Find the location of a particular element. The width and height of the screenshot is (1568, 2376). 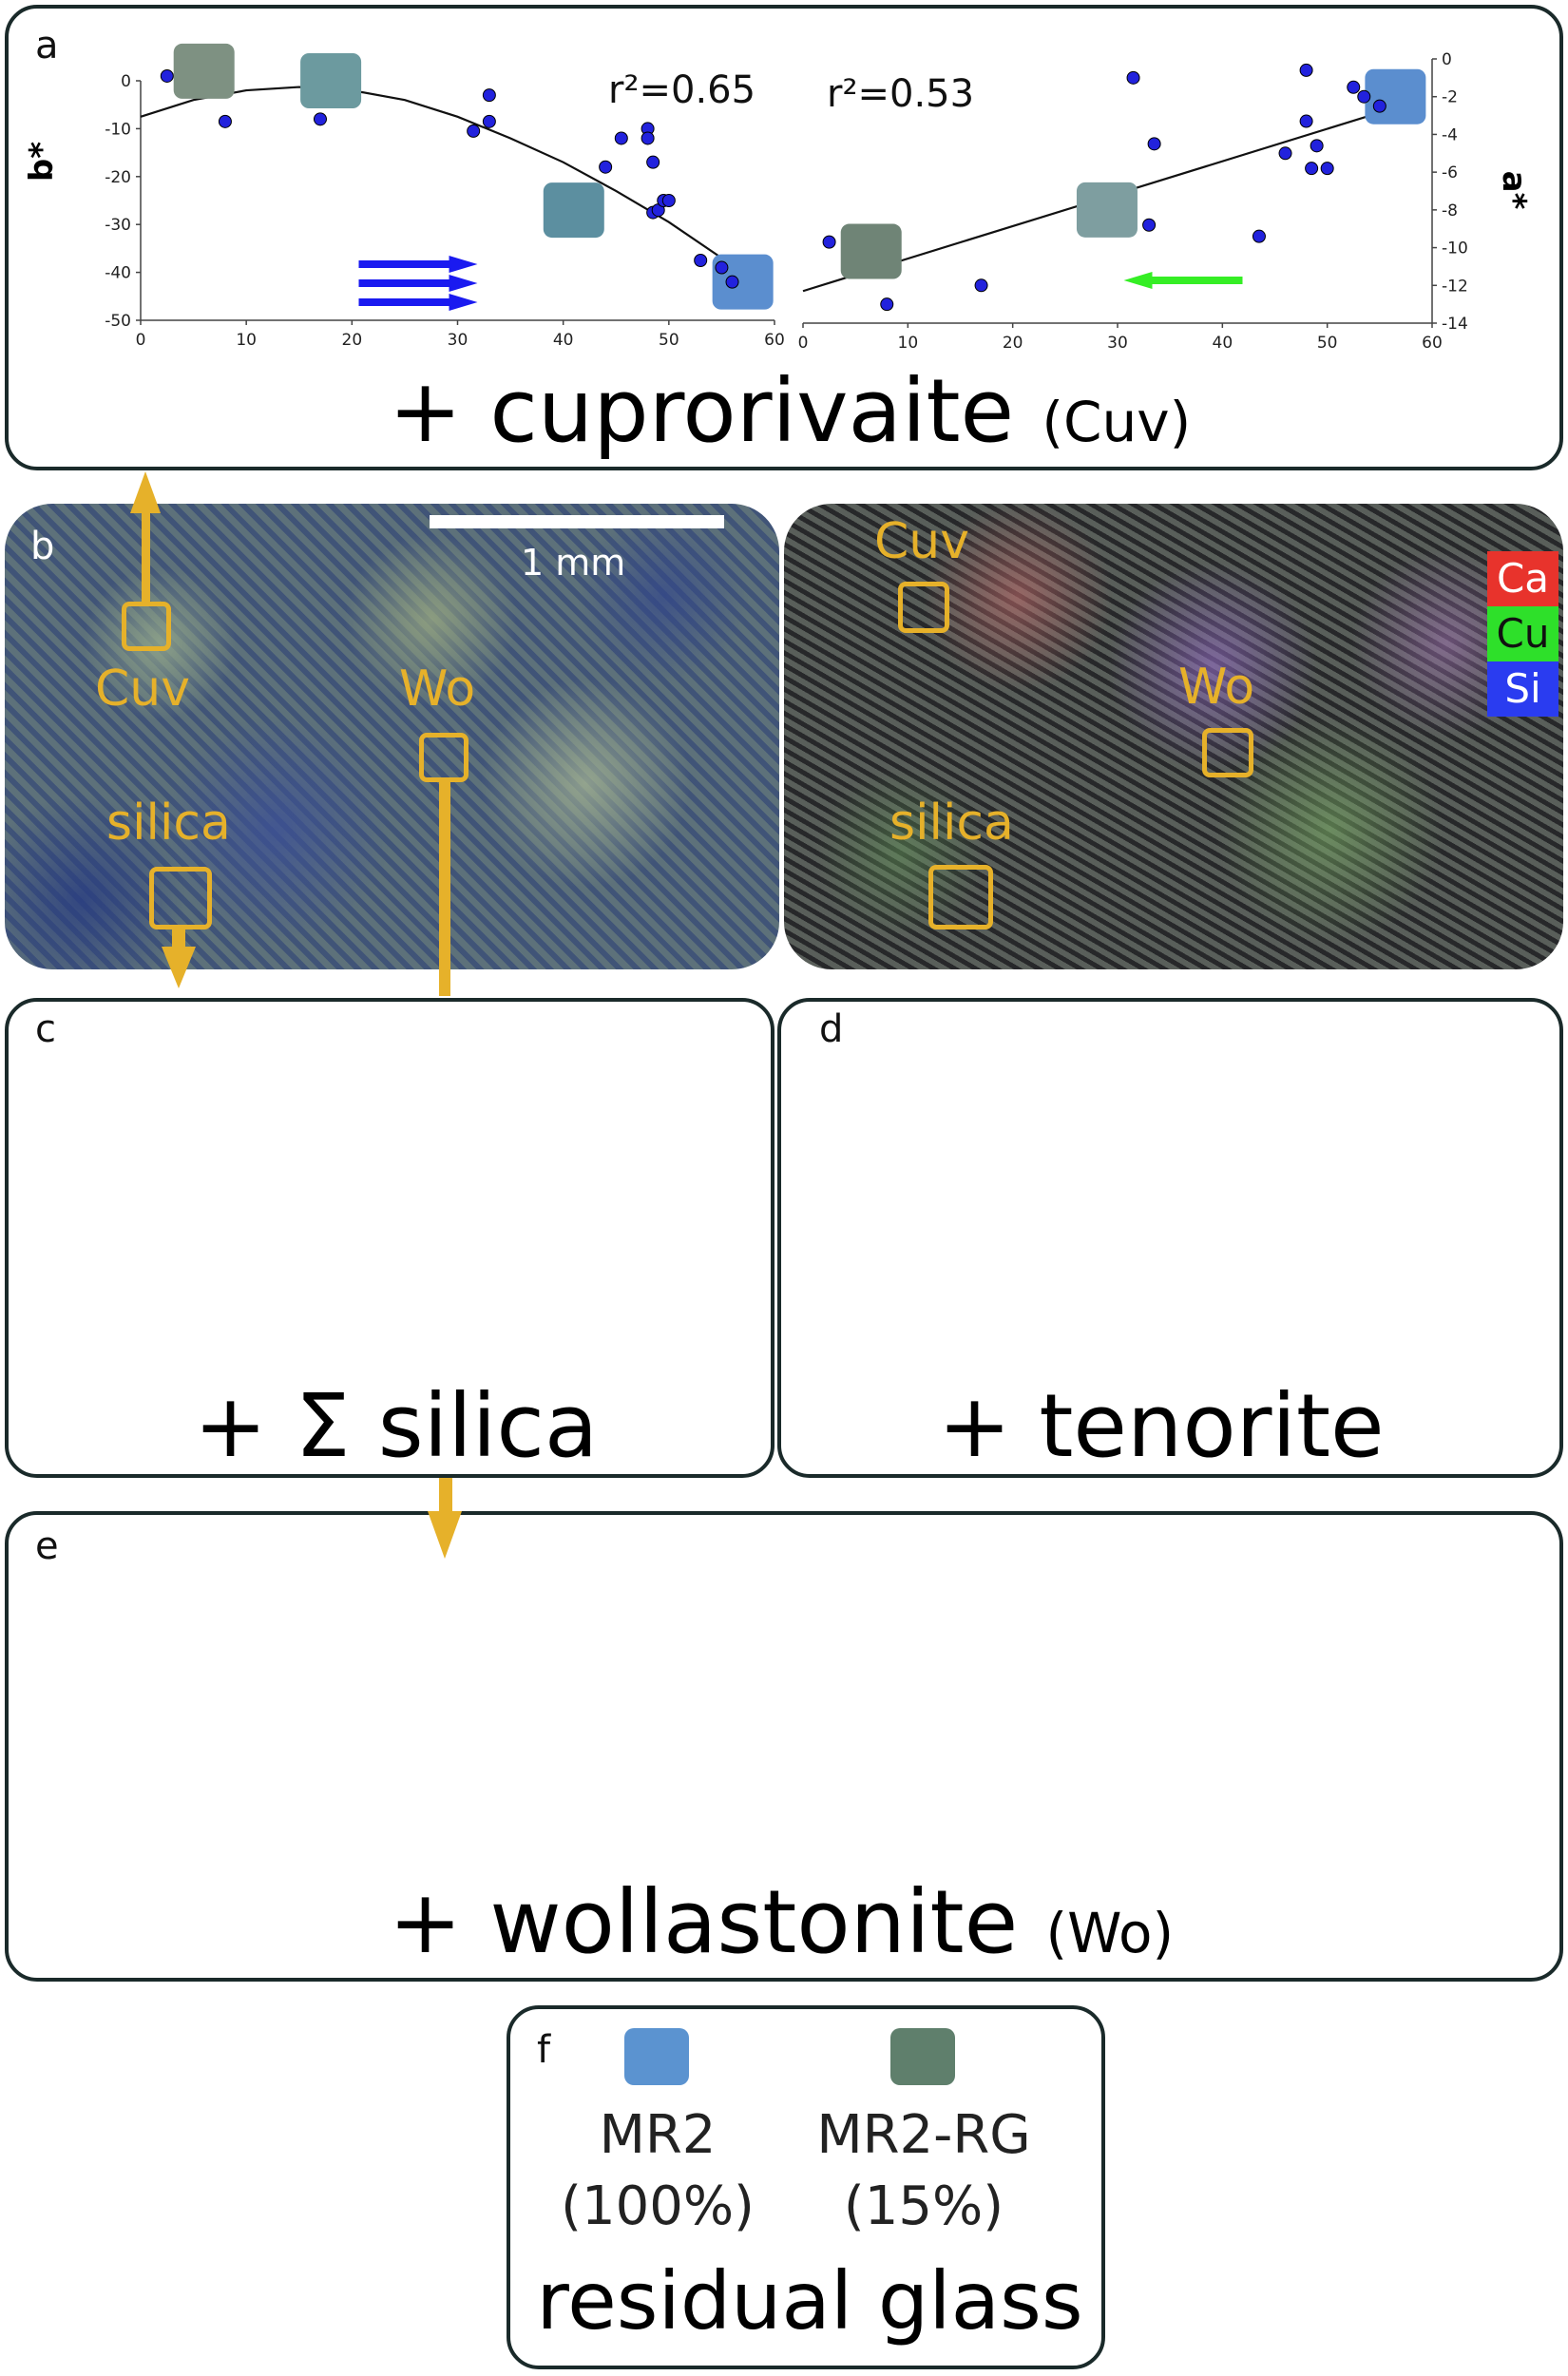

y-tick-label: -6 is located at coordinates (1450, 172).